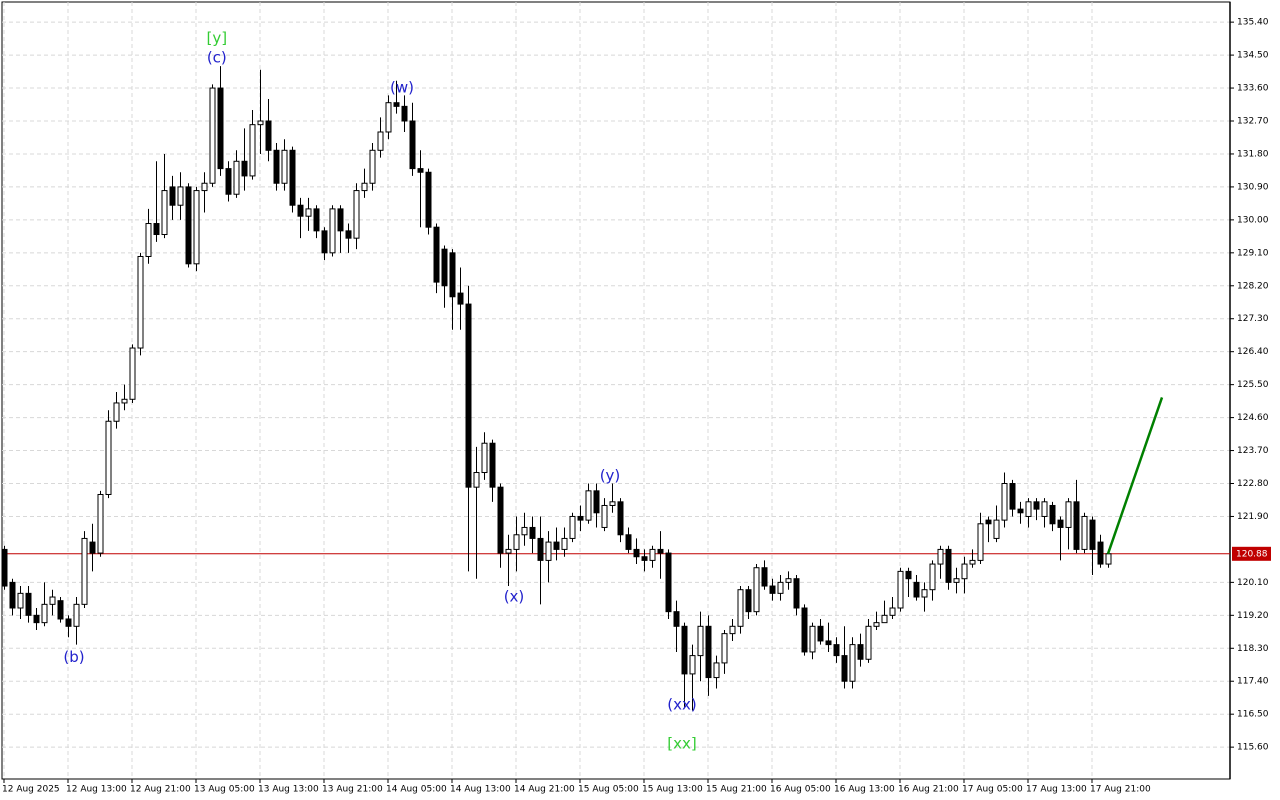 This screenshot has width=1280, height=800. What do you see at coordinates (1252, 554) in the screenshot?
I see `last-price-label: 120.88` at bounding box center [1252, 554].